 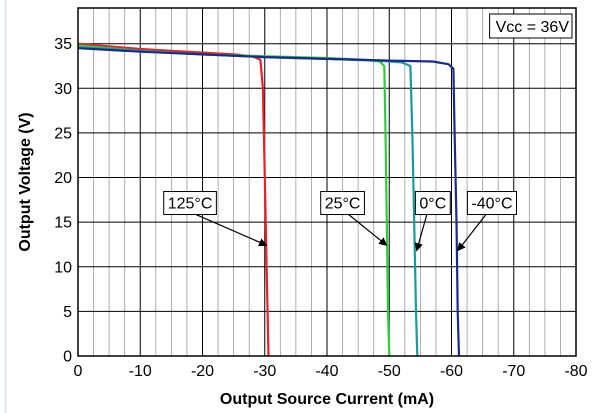 I want to click on x-axis-title: Output Source Current (mA), so click(x=327, y=399).